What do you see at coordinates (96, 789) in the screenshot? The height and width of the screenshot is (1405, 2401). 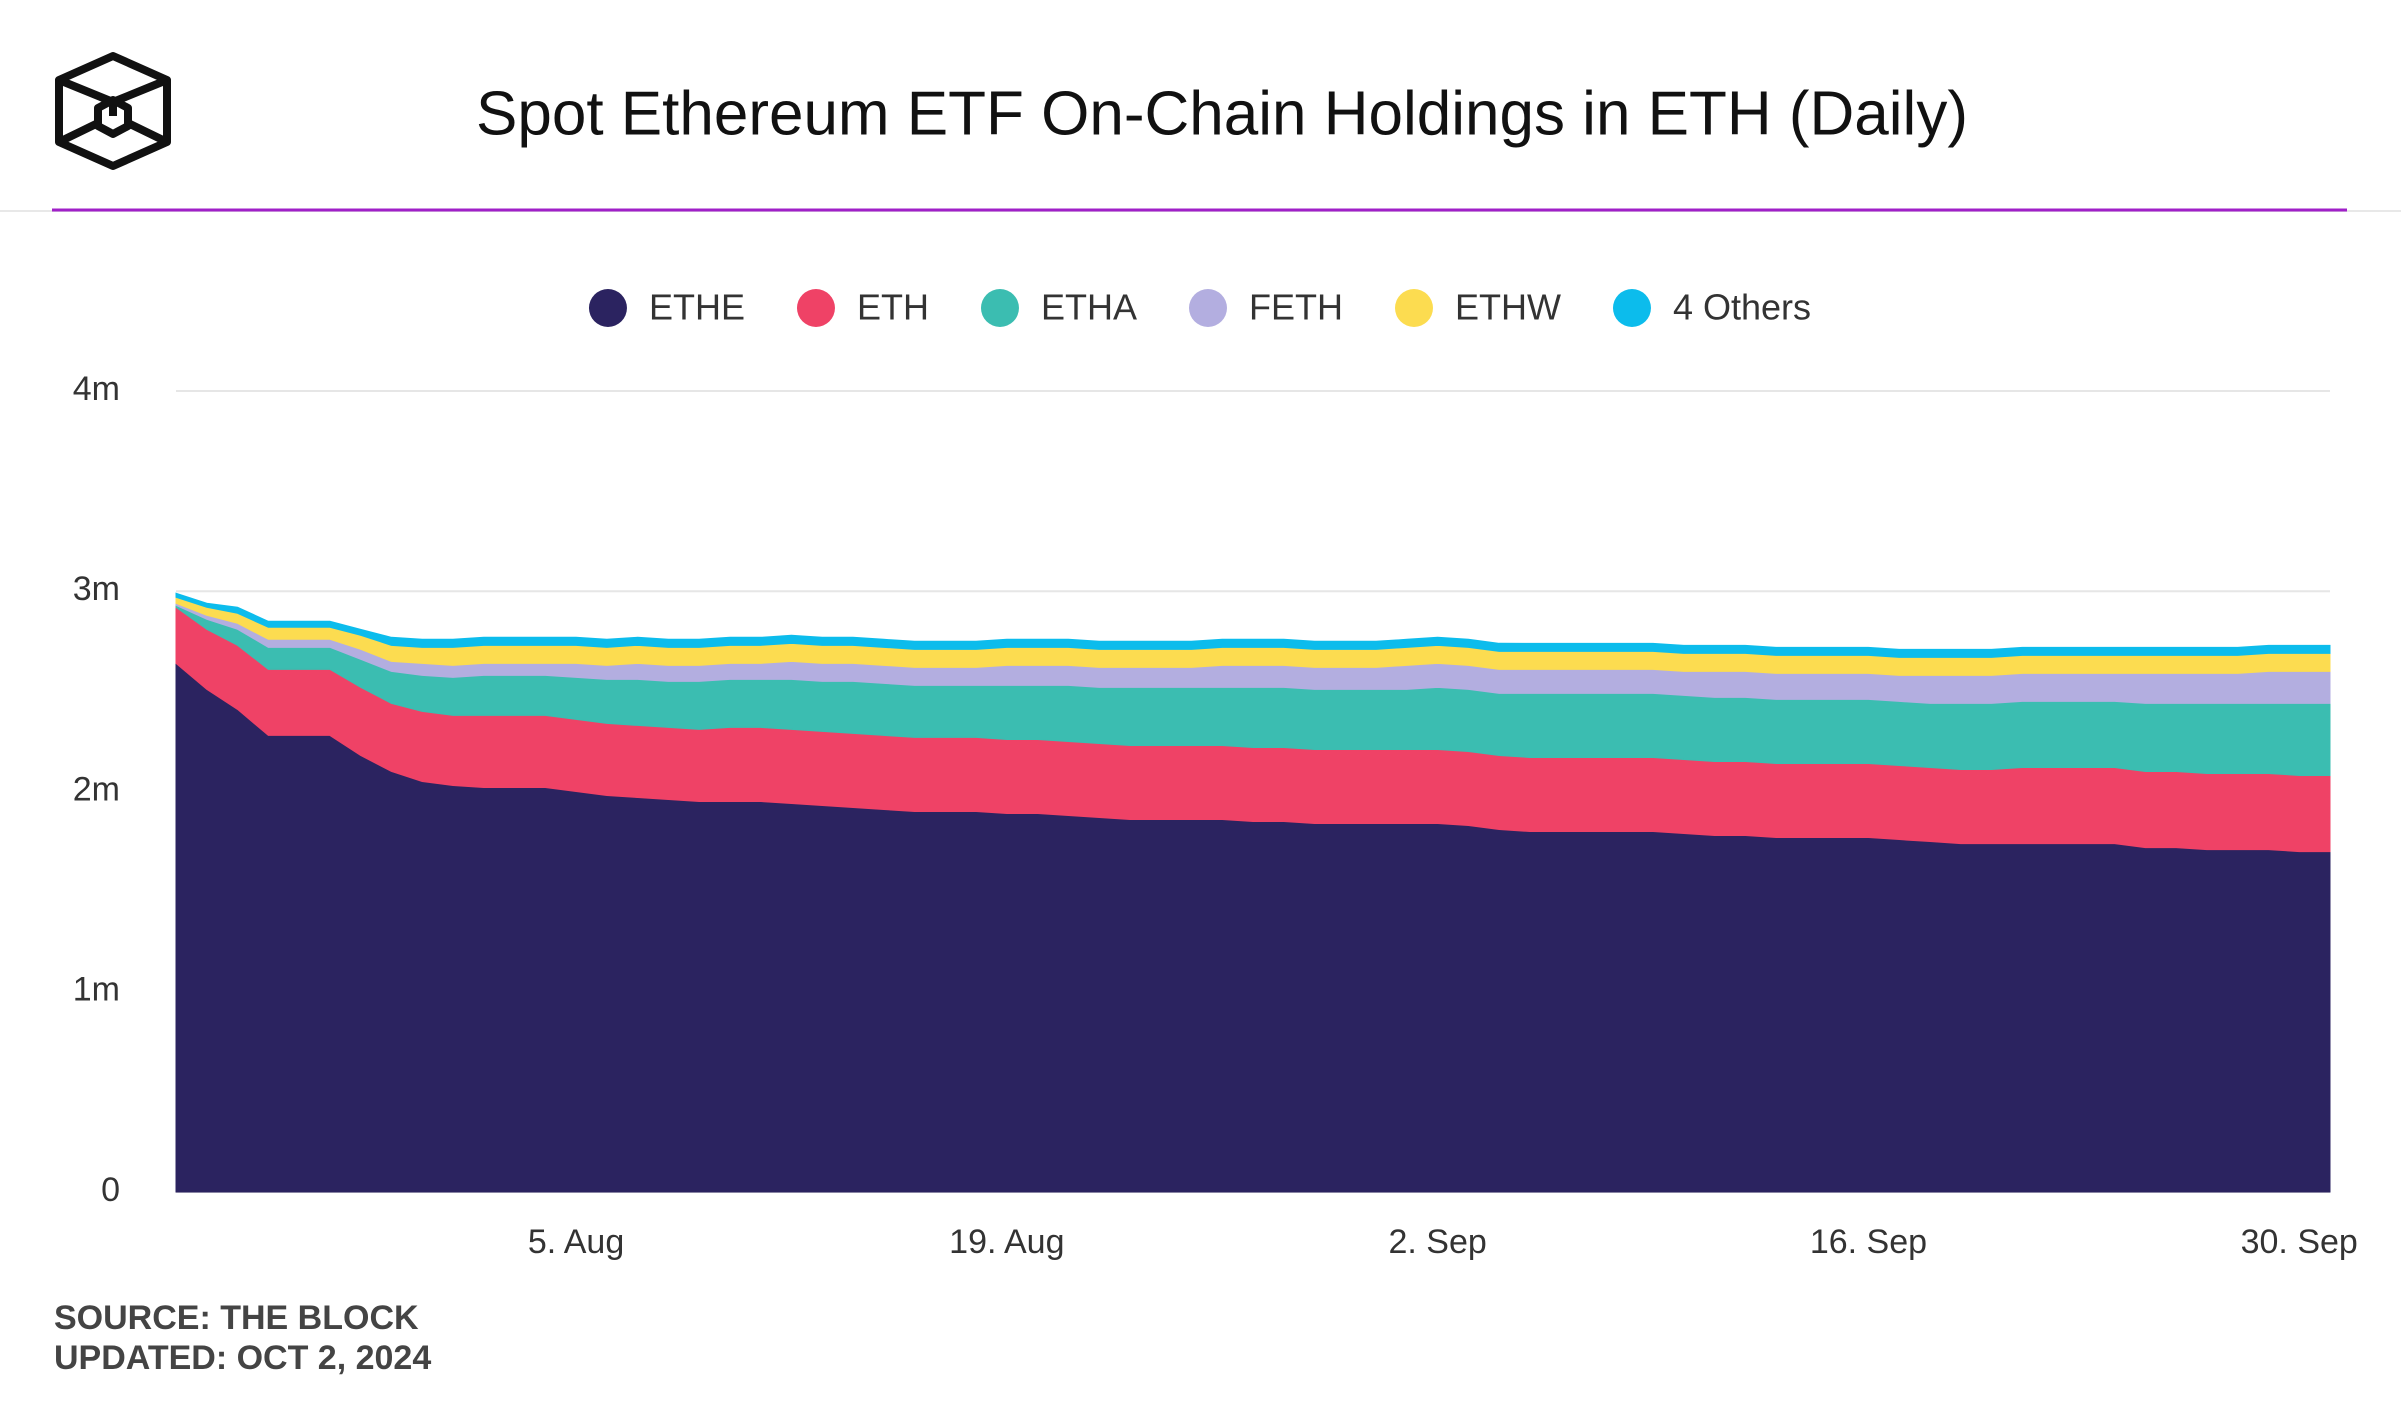 I see `y-tick-label: 2m` at bounding box center [96, 789].